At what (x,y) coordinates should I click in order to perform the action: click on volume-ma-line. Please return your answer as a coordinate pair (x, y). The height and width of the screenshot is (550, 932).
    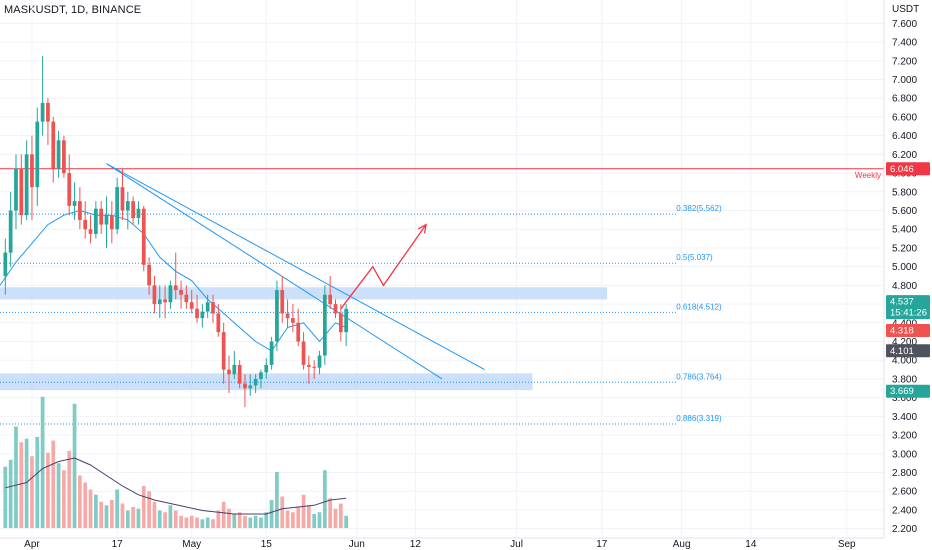
    Looking at the image, I should click on (176, 486).